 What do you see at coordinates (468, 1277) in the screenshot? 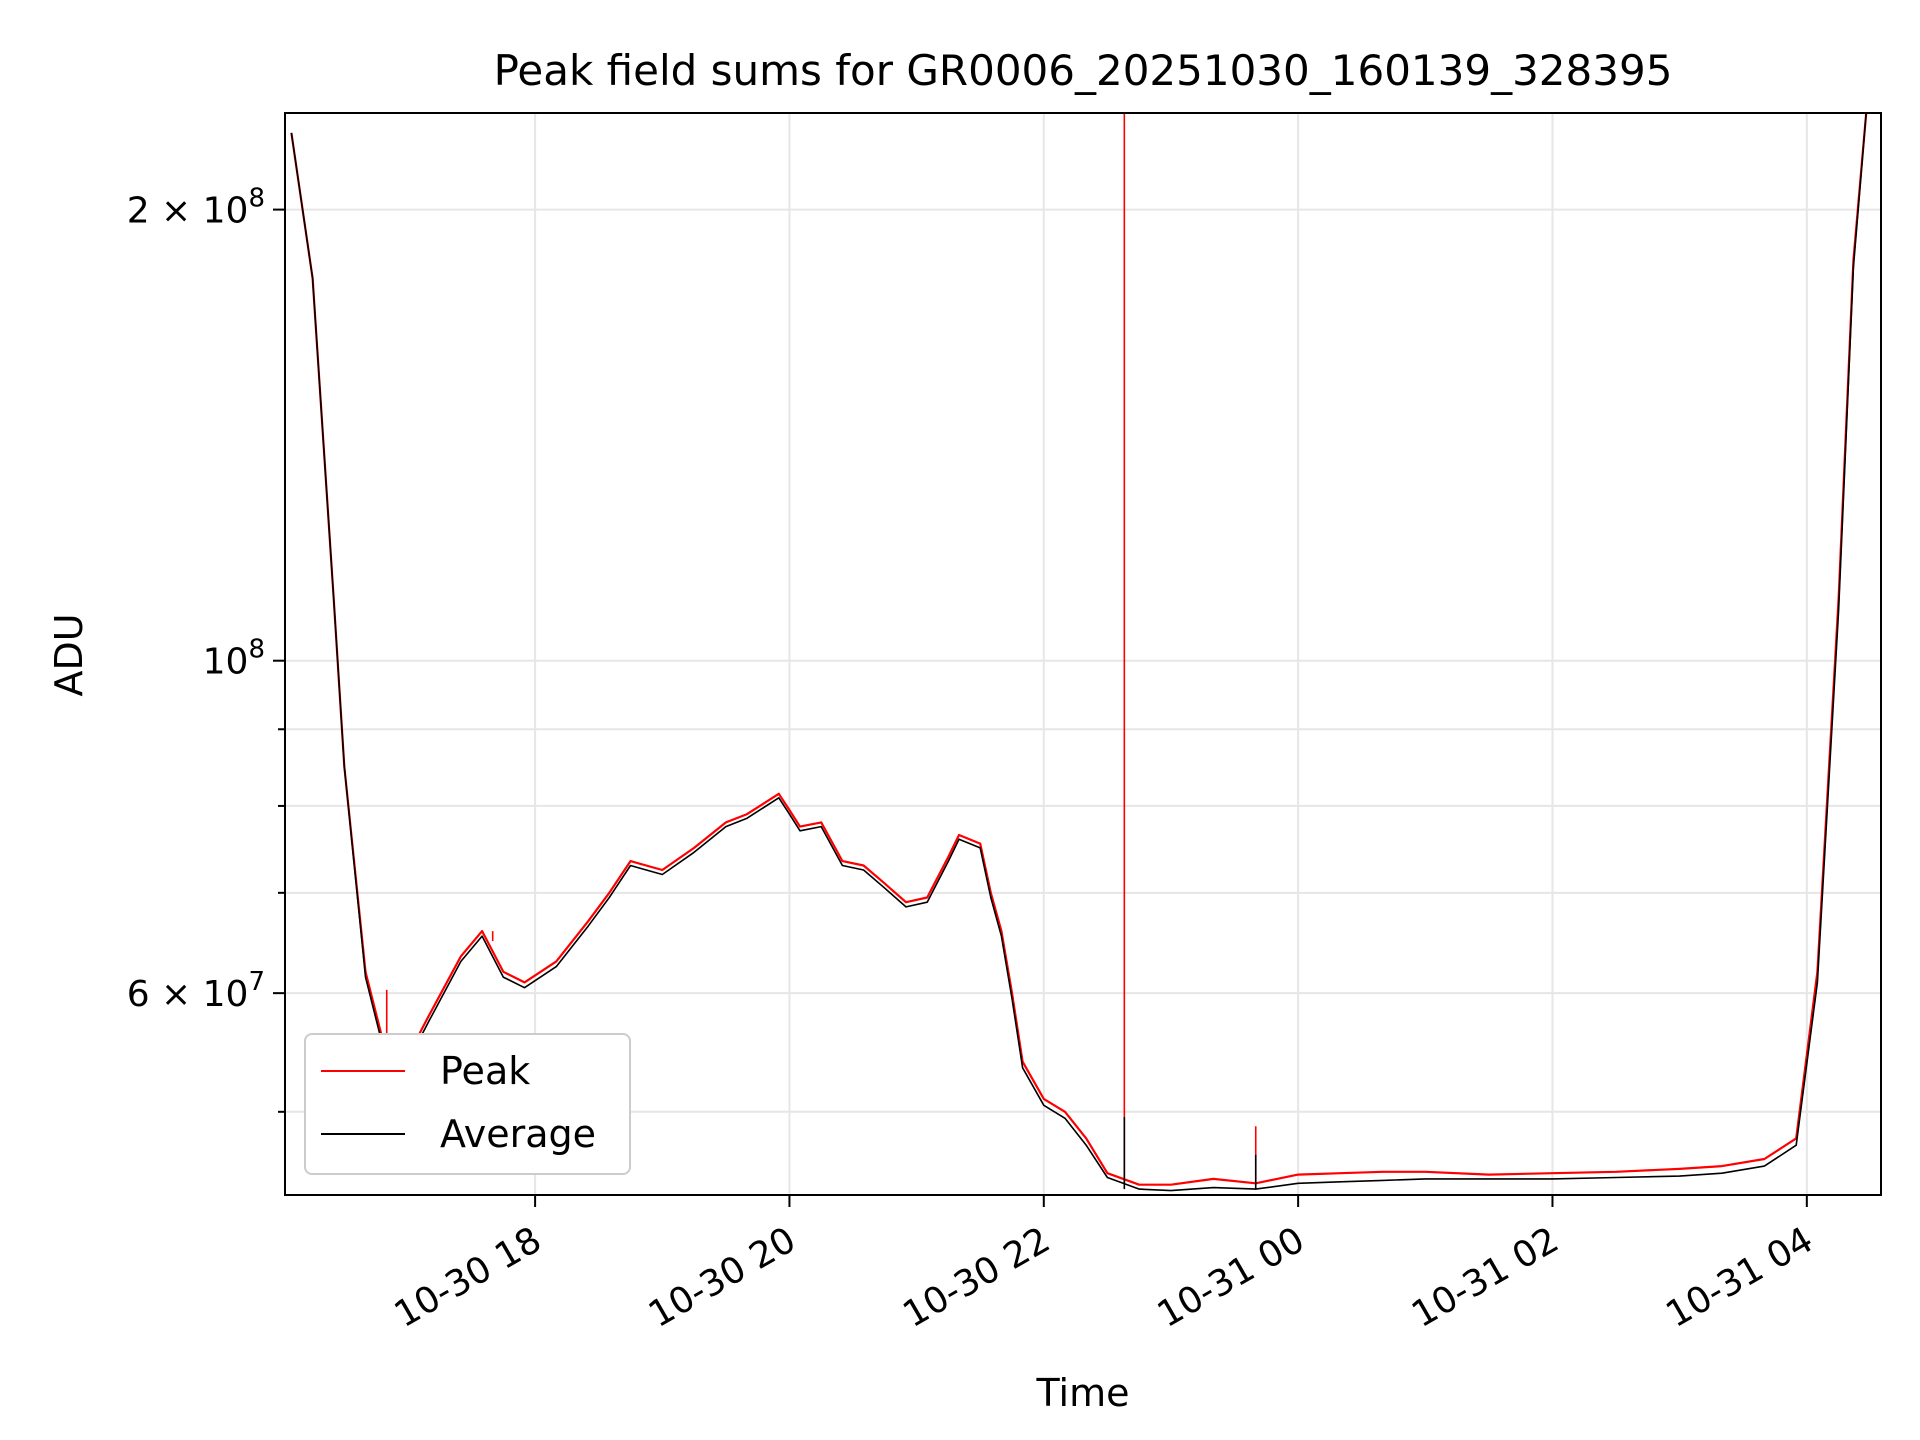
I see `x-tick-label: 10-30 18` at bounding box center [468, 1277].